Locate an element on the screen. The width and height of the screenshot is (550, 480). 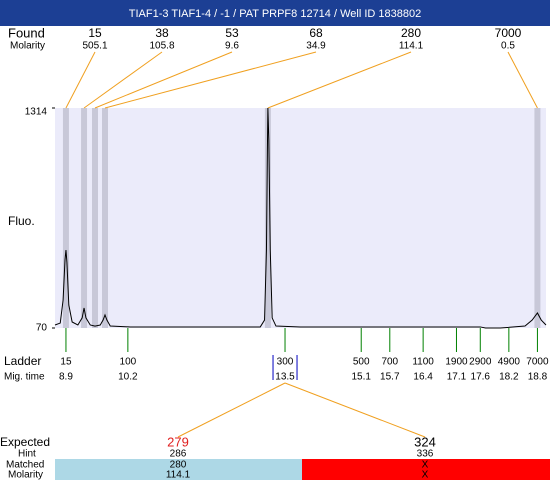
ladder-time: 17.1 is located at coordinates (457, 377).